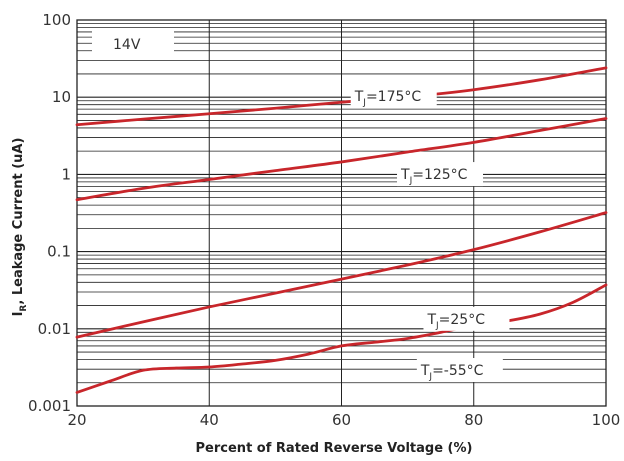 The height and width of the screenshot is (461, 624). I want to click on series-label-3: TJ=25°C, so click(466, 318).